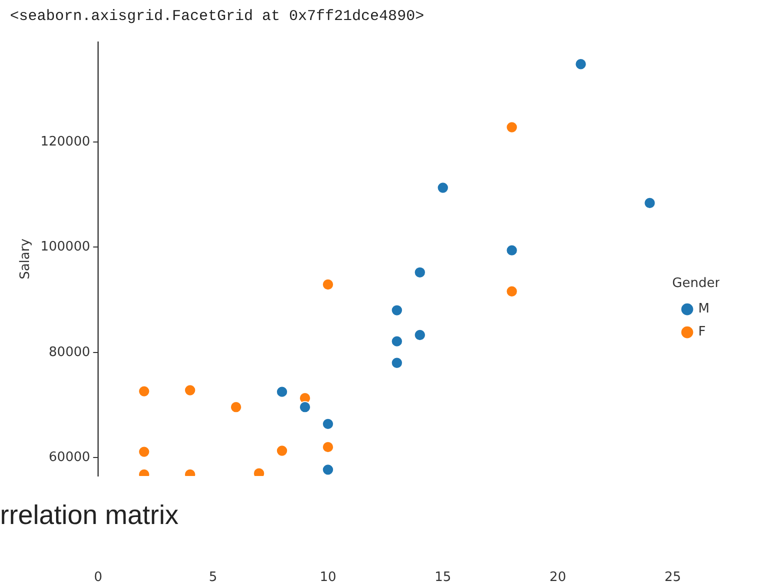 The image size is (775, 584). Describe the element at coordinates (65, 247) in the screenshot. I see `y-tick-label: 100000` at that location.